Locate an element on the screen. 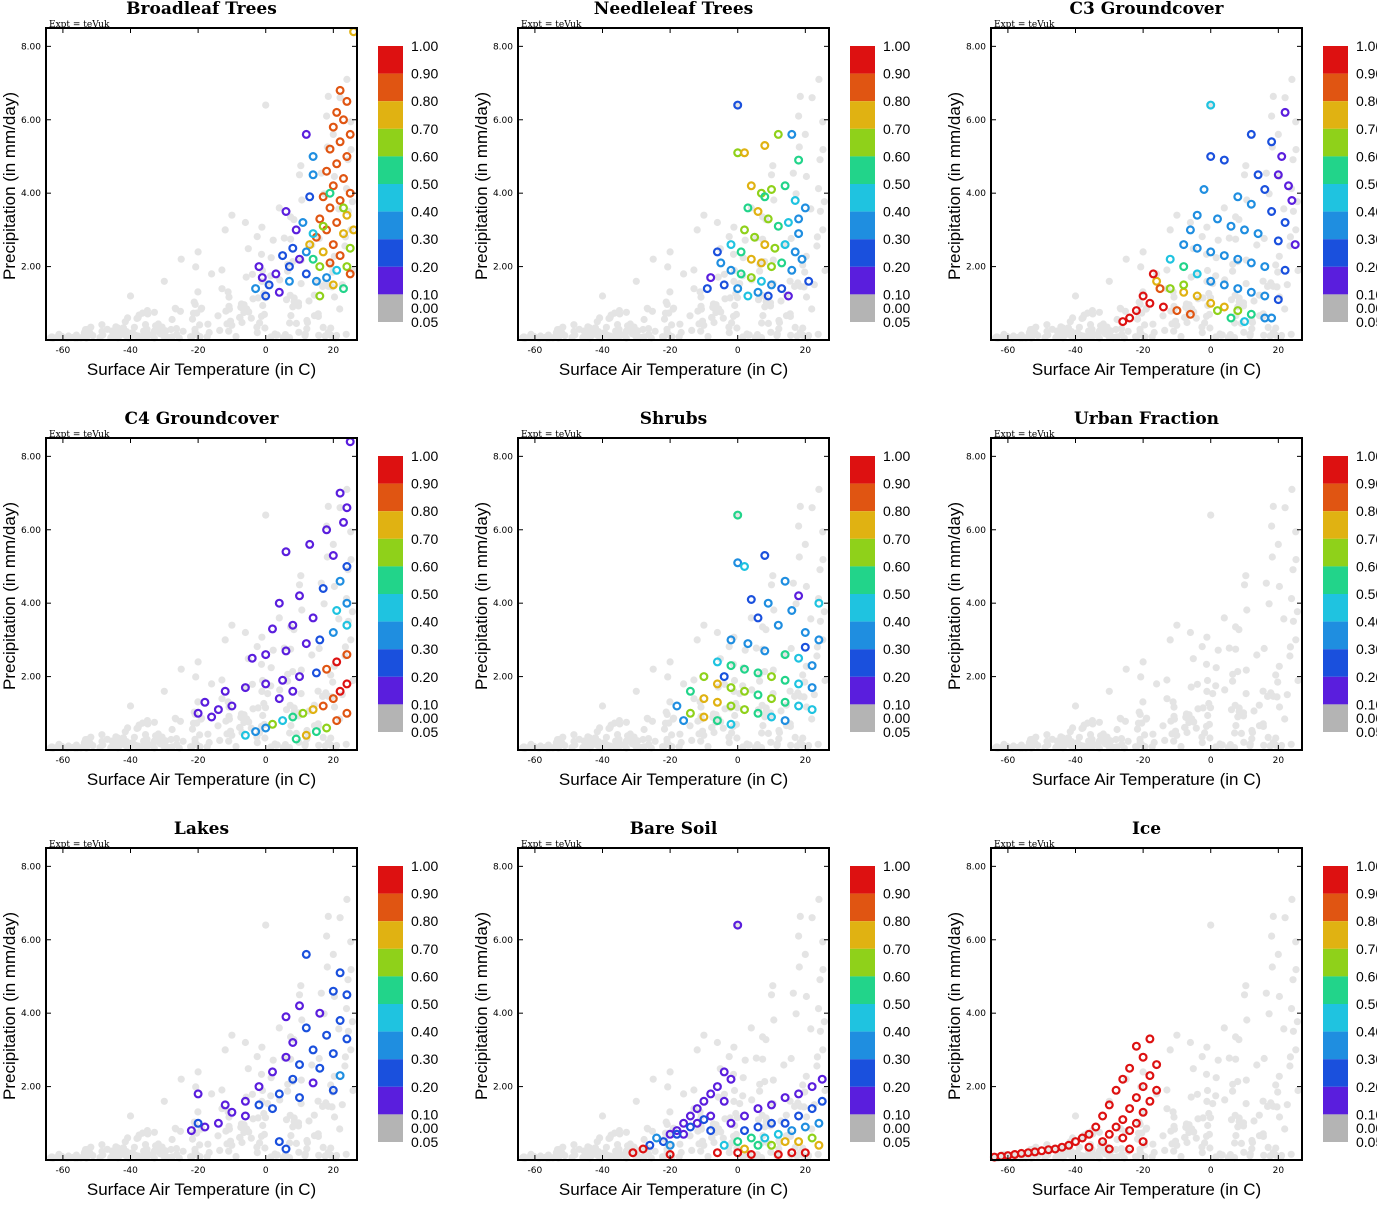  x-tick-label: -20 is located at coordinates (670, 761).